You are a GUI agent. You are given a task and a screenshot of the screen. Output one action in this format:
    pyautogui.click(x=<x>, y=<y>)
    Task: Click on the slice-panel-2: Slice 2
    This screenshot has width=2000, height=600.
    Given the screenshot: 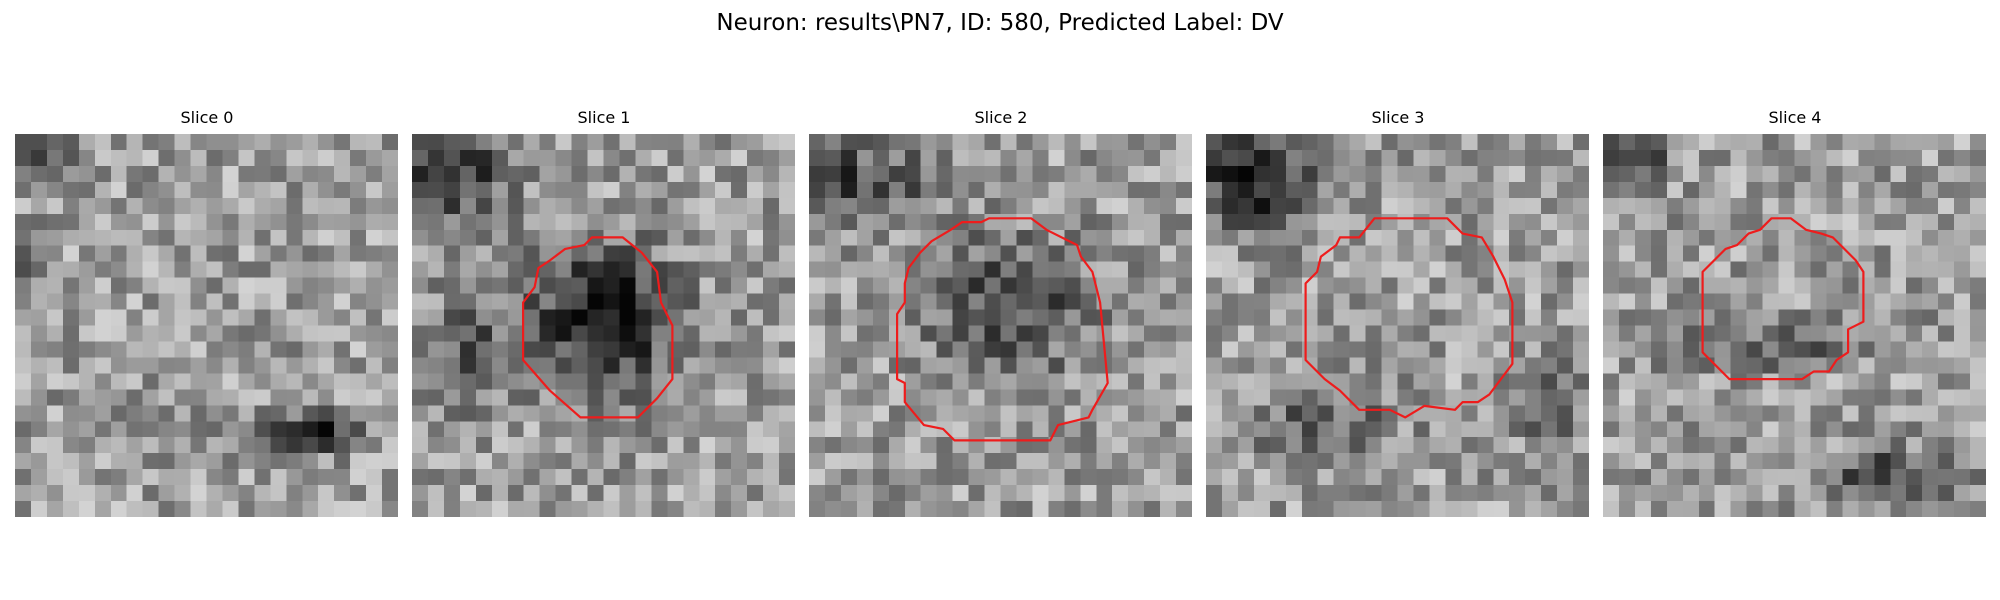 What is the action you would take?
    pyautogui.click(x=1001, y=312)
    